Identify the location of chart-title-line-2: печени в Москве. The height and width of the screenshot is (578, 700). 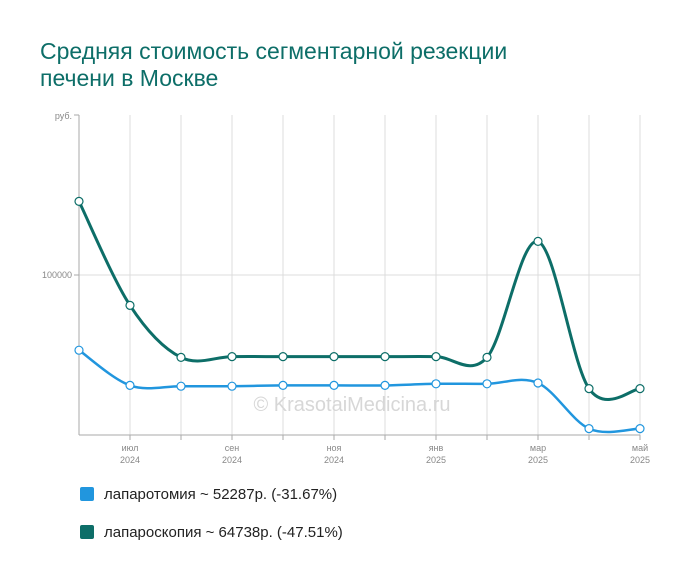
(129, 78).